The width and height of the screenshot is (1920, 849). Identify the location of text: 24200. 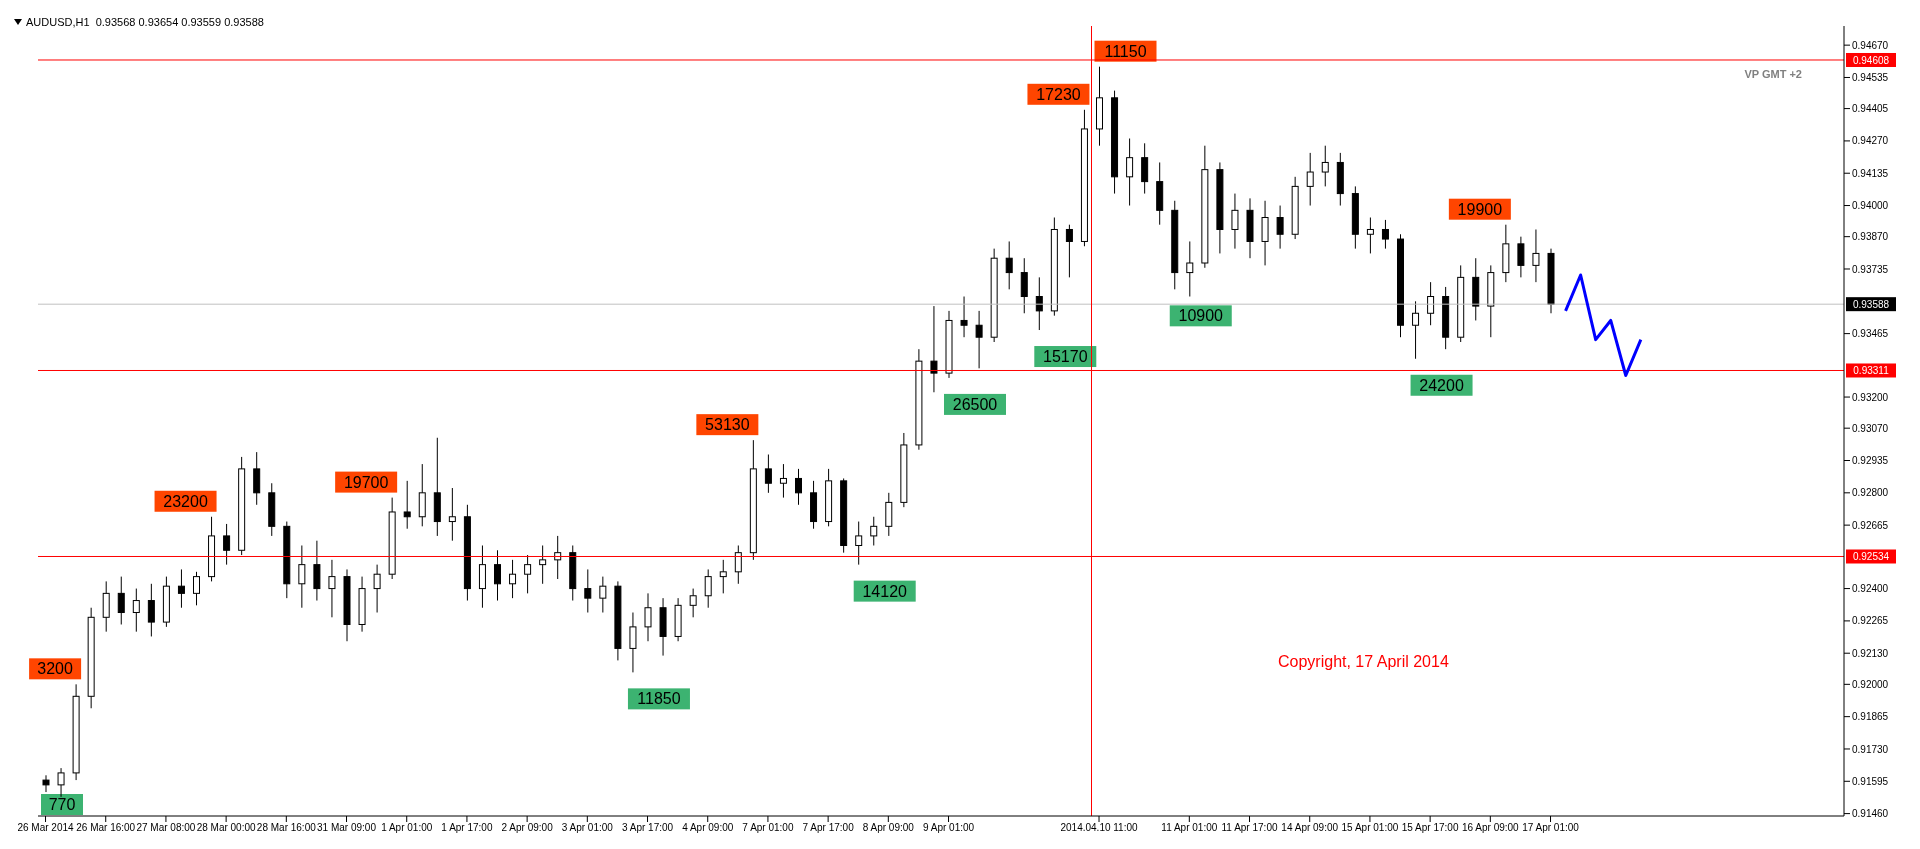
(1441, 385).